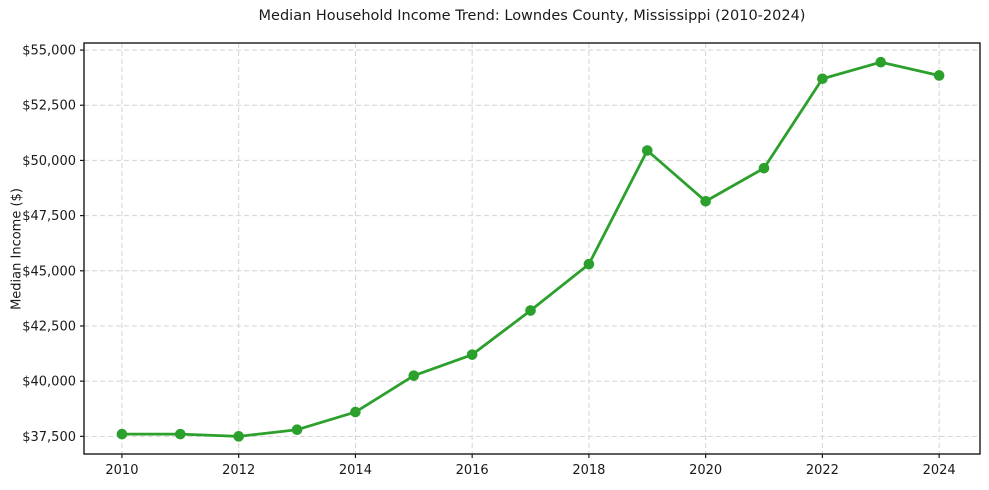 The image size is (989, 490). Describe the element at coordinates (705, 470) in the screenshot. I see `x-tick-label: 2020` at that location.